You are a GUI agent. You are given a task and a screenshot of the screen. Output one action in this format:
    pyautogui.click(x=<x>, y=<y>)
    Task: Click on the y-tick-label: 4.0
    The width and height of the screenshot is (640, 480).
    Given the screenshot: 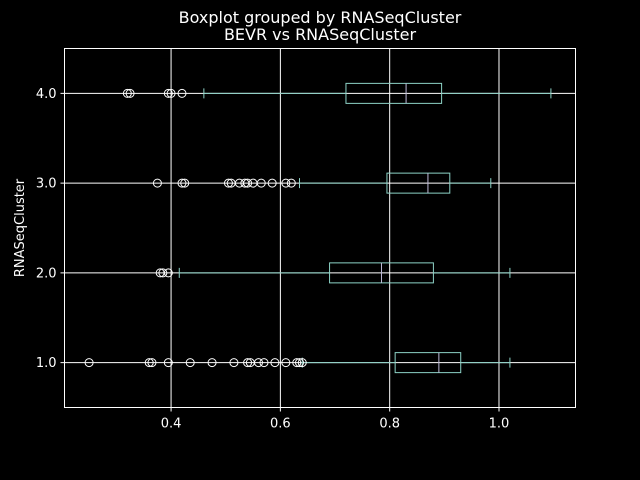 What is the action you would take?
    pyautogui.click(x=46, y=94)
    